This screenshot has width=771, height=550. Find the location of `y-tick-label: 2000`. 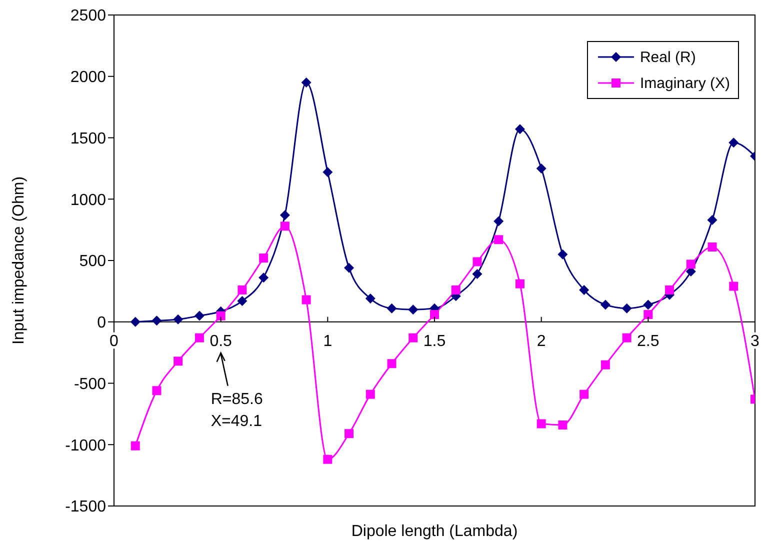

y-tick-label: 2000 is located at coordinates (88, 77).